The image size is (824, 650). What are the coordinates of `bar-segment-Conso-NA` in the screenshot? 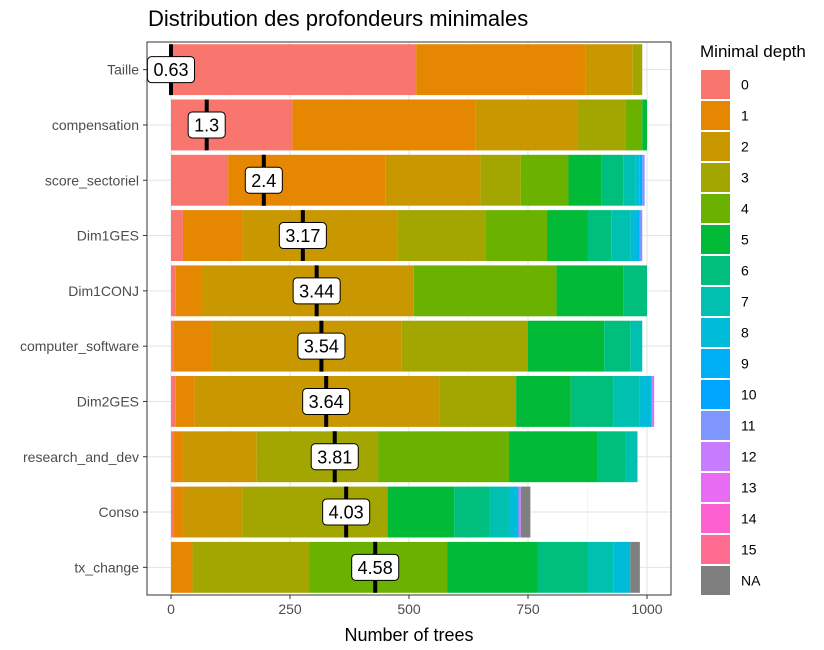 It's located at (525, 512).